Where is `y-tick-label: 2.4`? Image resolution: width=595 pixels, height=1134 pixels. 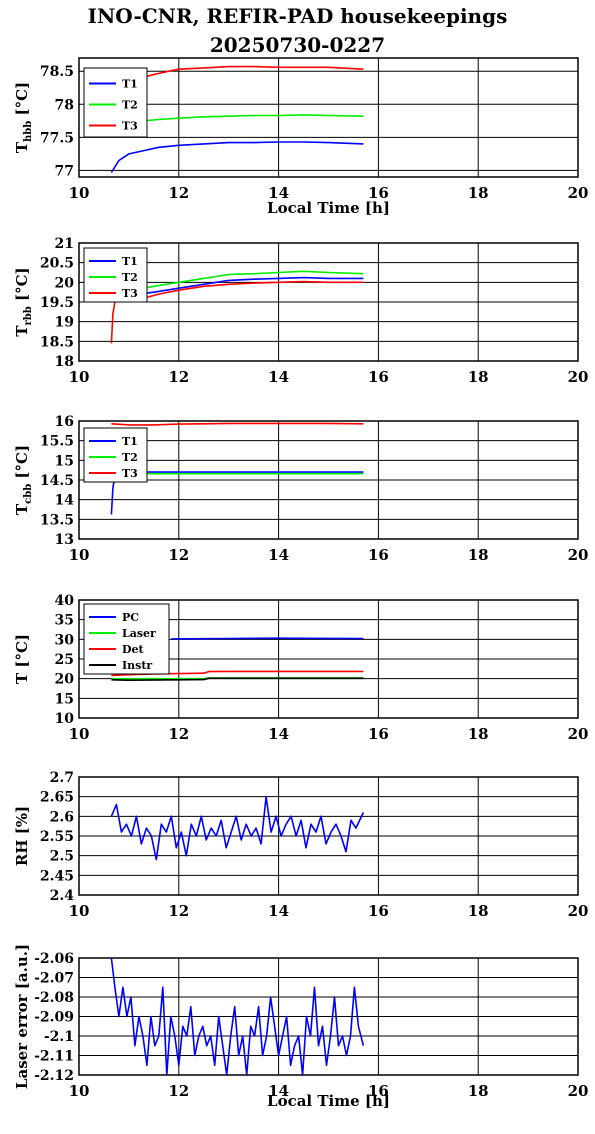 y-tick-label: 2.4 is located at coordinates (62, 896).